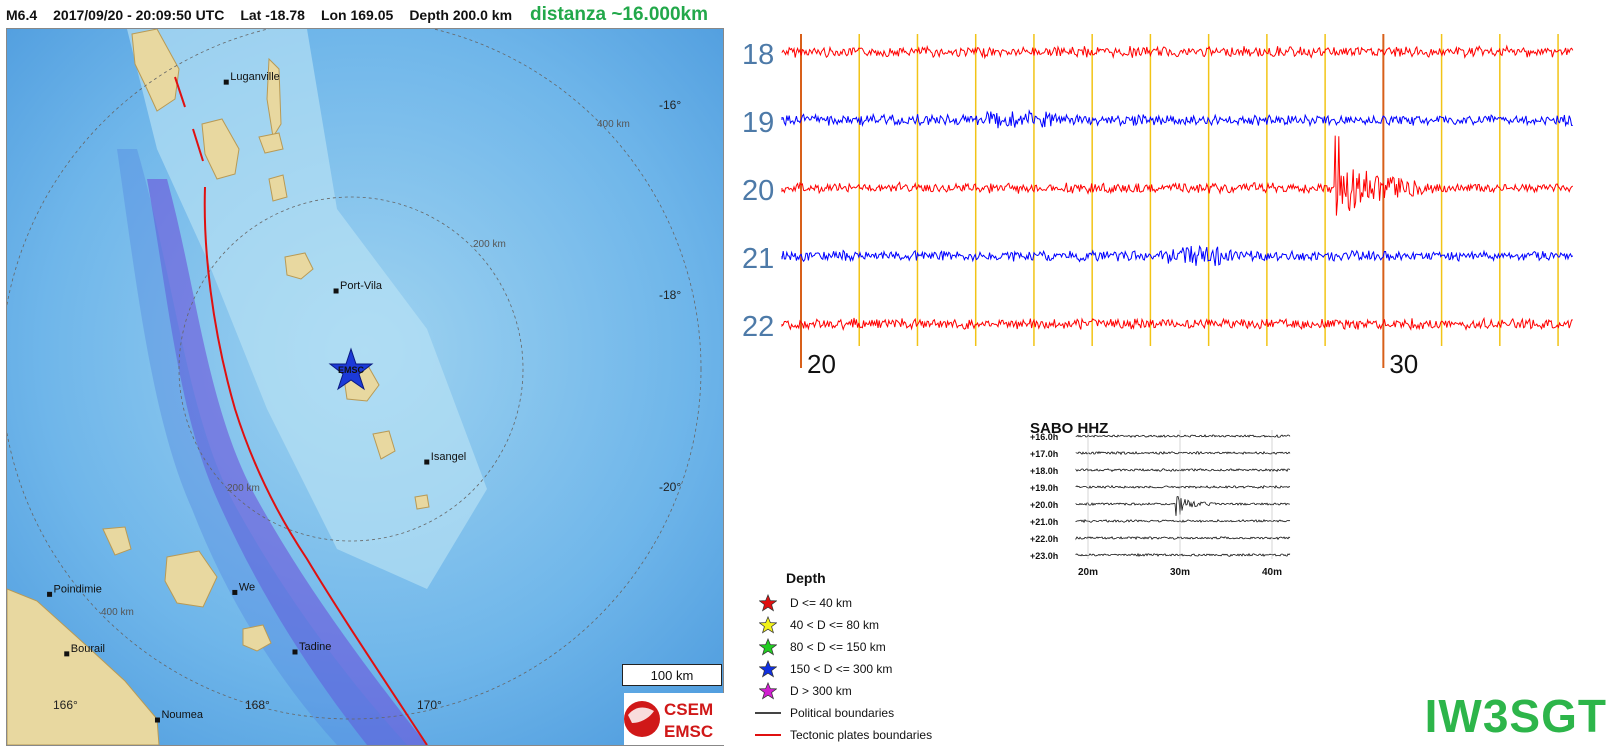 This screenshot has height=750, width=1619. Describe the element at coordinates (688, 709) in the screenshot. I see `logo-csem: CSEM` at that location.